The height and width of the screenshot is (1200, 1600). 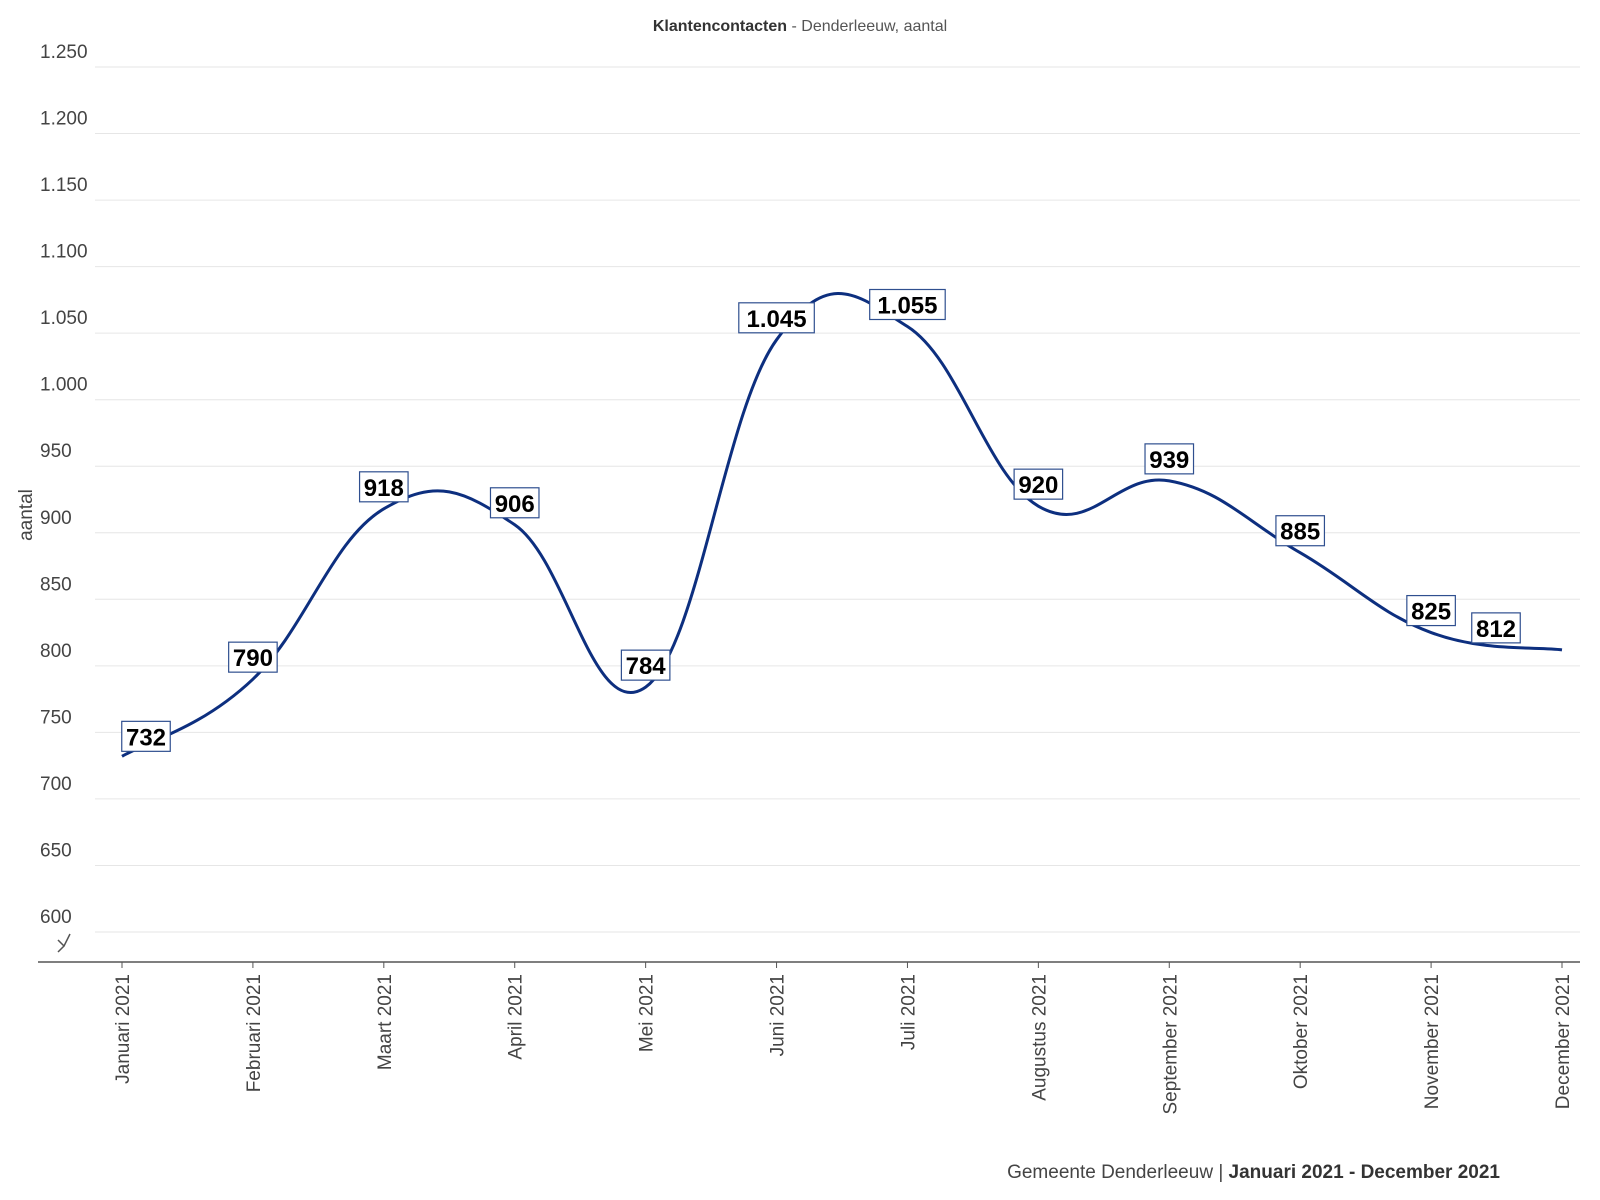 I want to click on data-label: 918, so click(x=383, y=487).